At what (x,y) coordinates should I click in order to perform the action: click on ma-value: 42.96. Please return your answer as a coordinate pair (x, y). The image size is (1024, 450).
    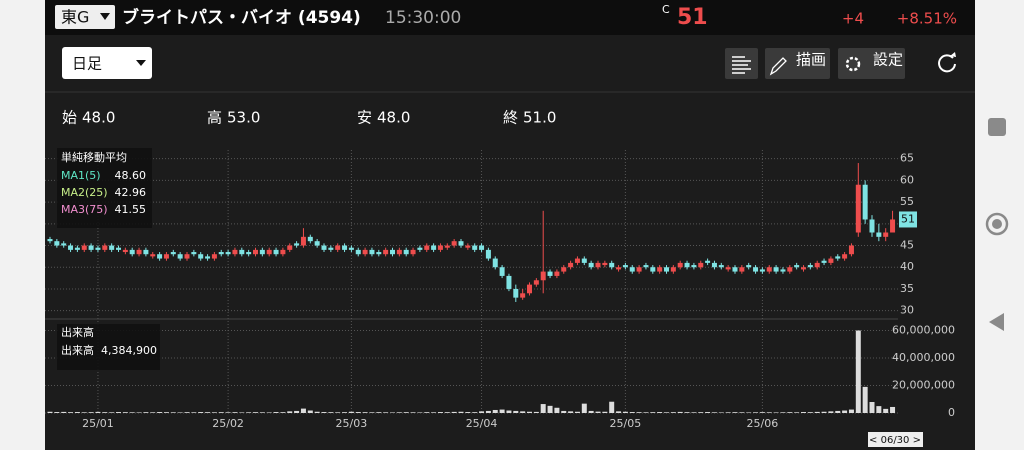
    Looking at the image, I should click on (131, 192).